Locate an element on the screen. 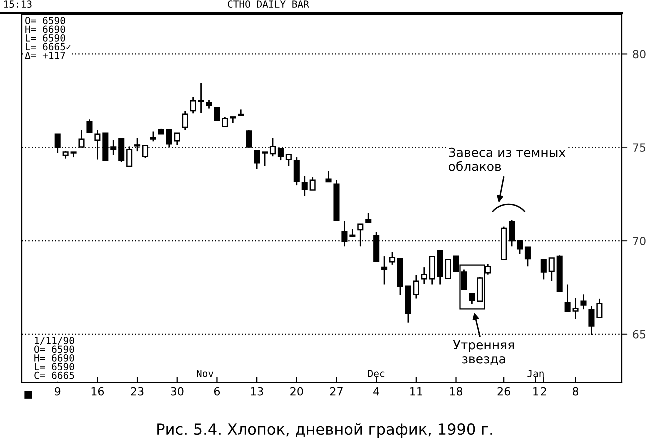  x-tick-label: 18 is located at coordinates (456, 391).